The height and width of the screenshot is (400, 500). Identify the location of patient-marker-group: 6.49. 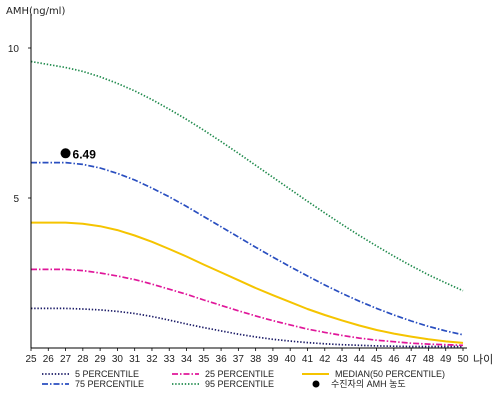
(78, 154).